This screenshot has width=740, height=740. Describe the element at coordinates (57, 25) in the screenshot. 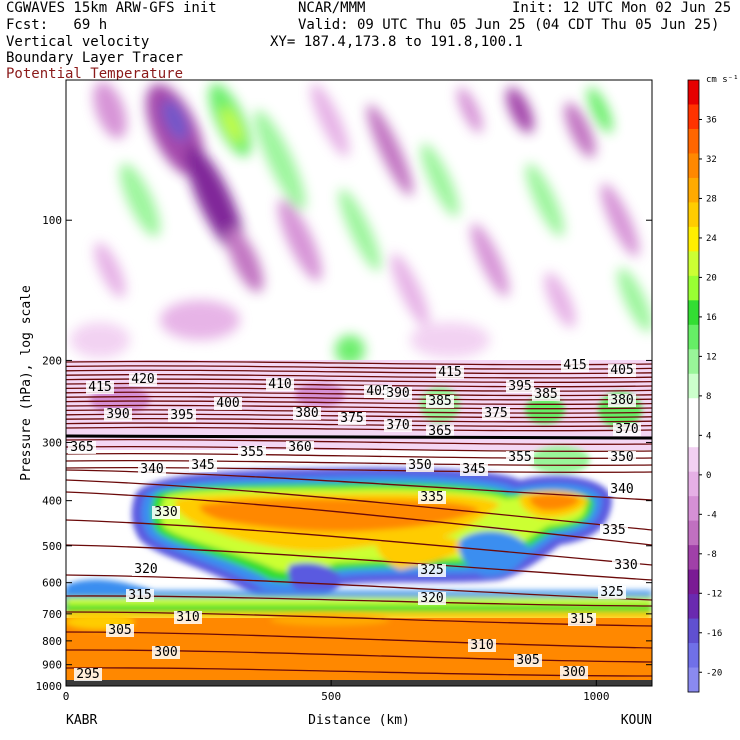

I see `header-fcst: Fcst: 69 h` at that location.